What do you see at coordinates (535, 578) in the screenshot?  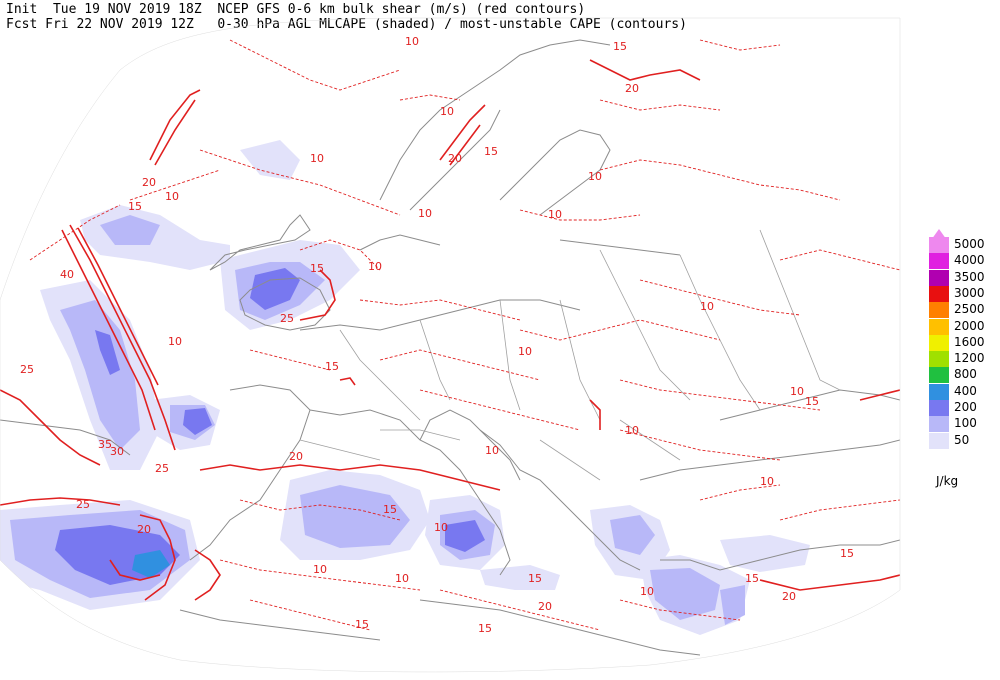 I see `shear-label-15f: 15` at bounding box center [535, 578].